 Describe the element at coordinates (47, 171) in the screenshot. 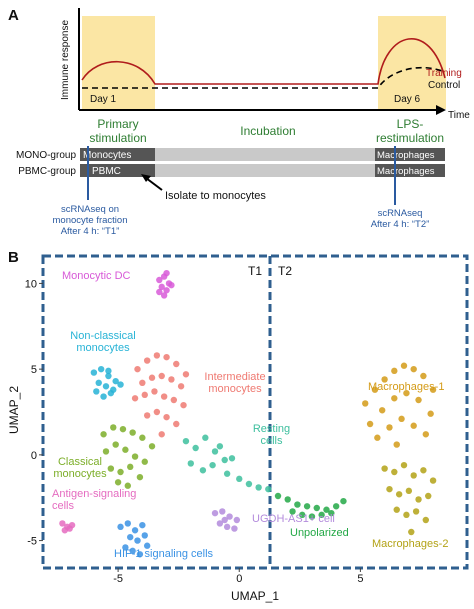

I see `group-label: PBMC-group` at that location.